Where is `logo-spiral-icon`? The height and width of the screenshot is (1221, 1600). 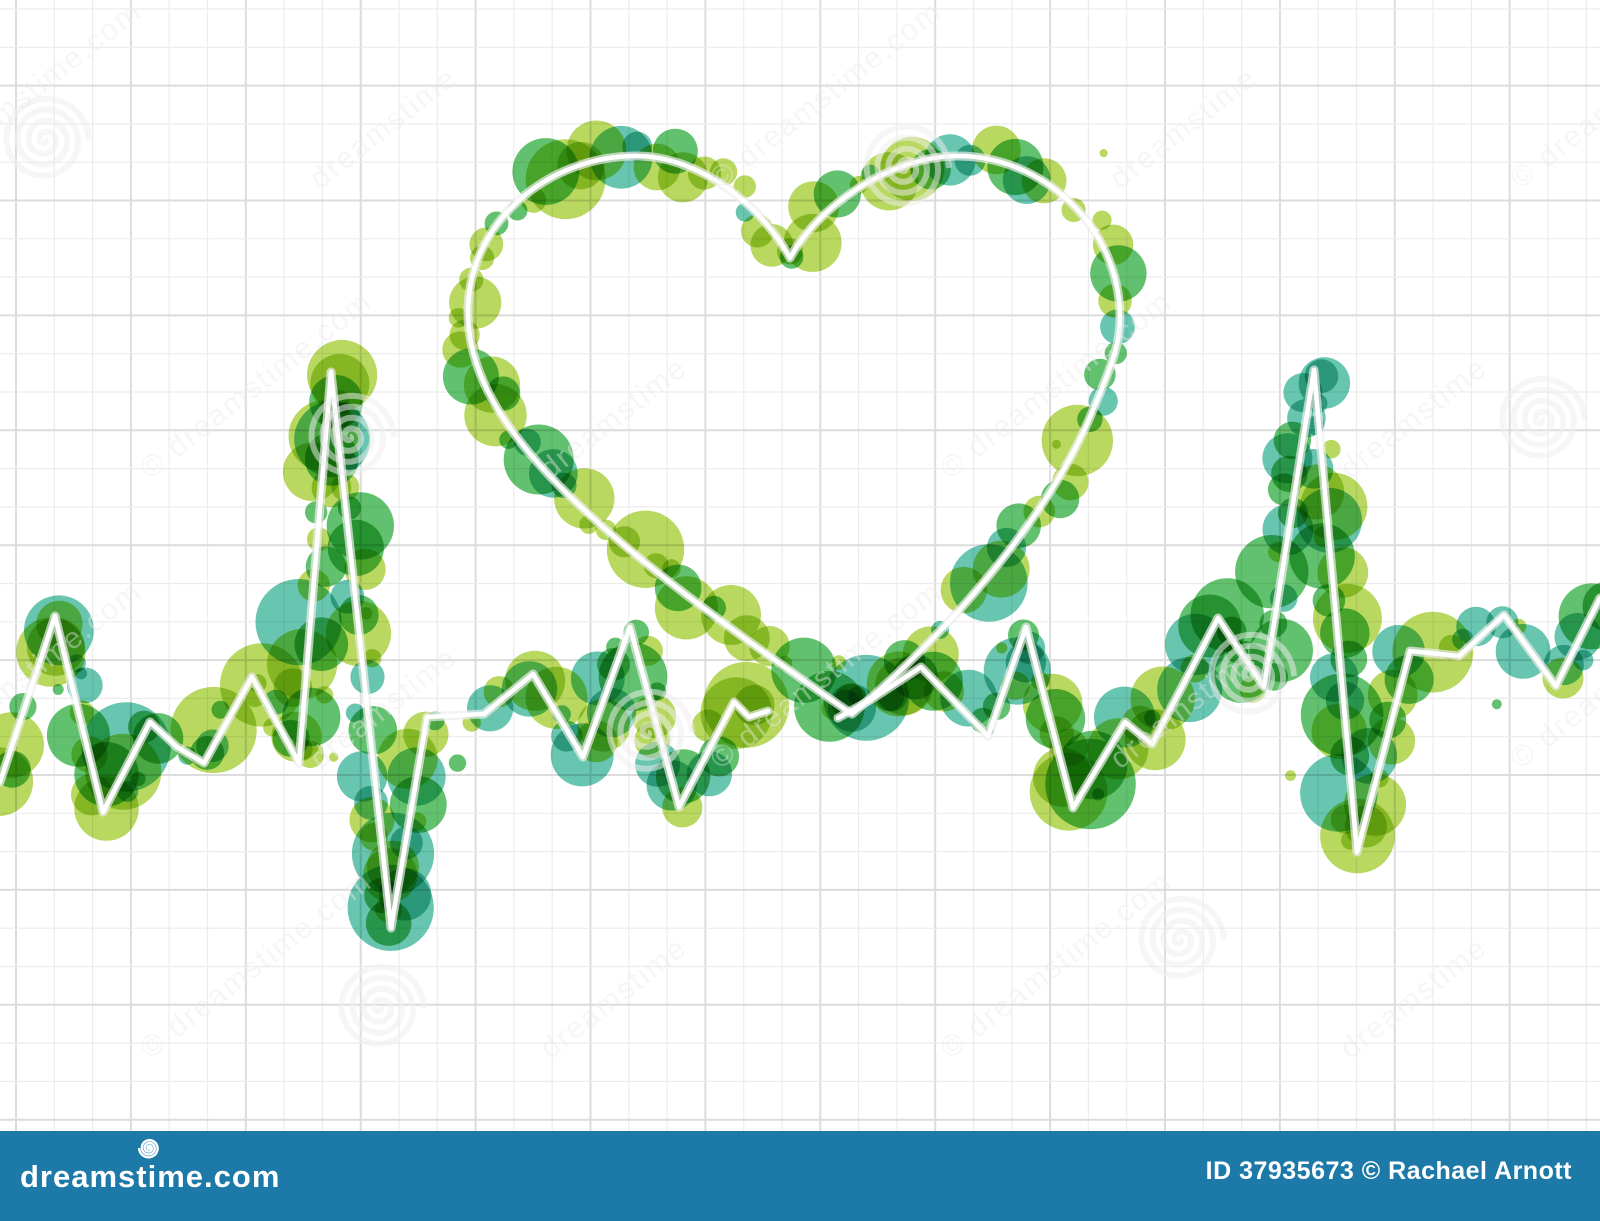 logo-spiral-icon is located at coordinates (149, 1150).